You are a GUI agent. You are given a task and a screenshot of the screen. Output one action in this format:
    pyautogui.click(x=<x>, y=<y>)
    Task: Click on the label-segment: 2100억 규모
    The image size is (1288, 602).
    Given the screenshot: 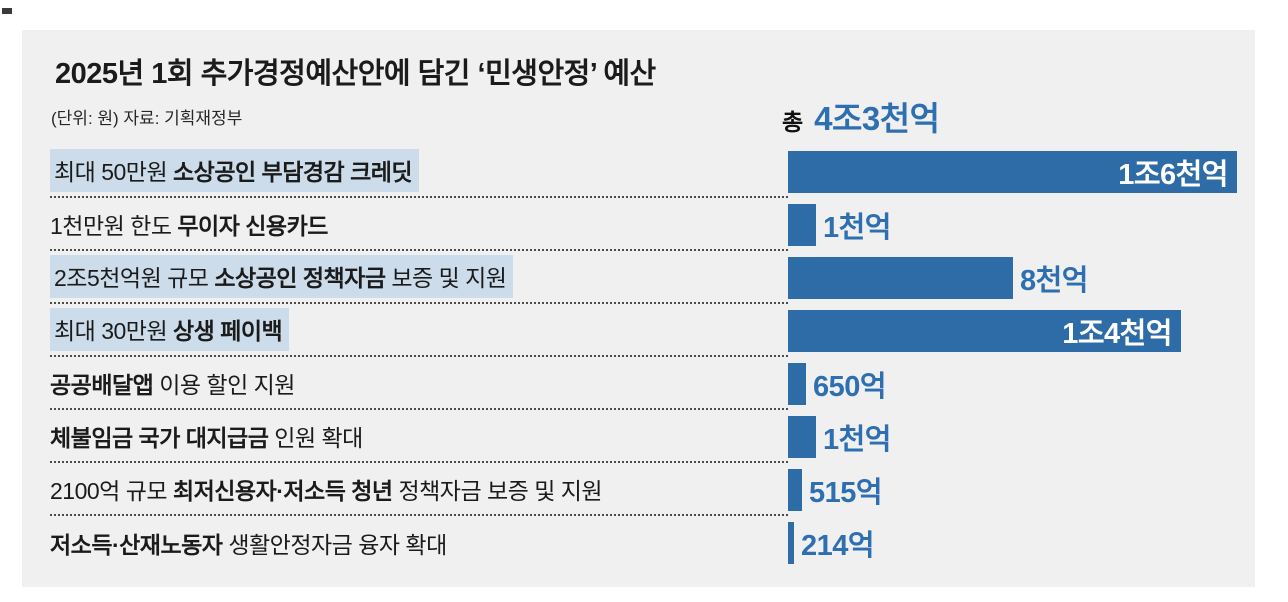 What is the action you would take?
    pyautogui.click(x=111, y=490)
    